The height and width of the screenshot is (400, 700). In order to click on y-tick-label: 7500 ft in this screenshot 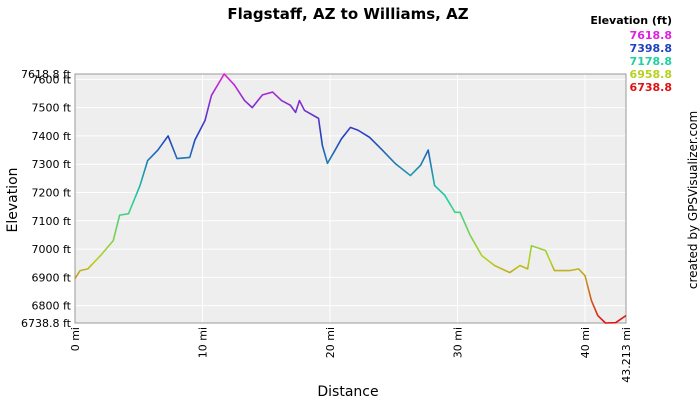, I will do `click(52, 108)`.